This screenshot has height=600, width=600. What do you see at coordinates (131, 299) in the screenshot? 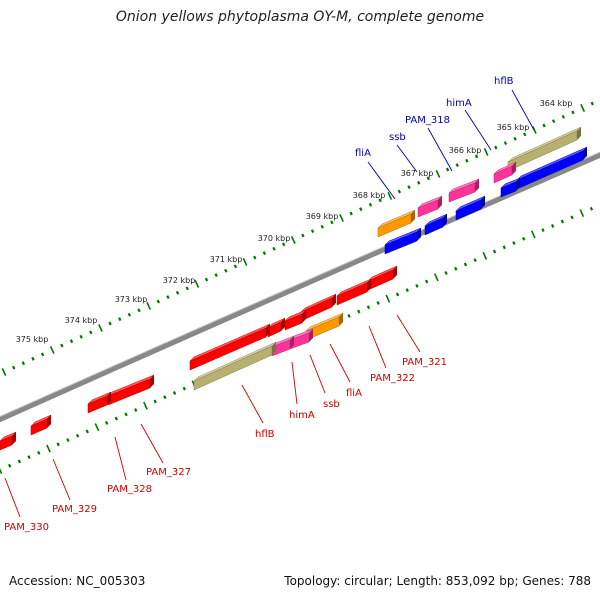
I see `kbp-label: 373 kbp` at bounding box center [131, 299].